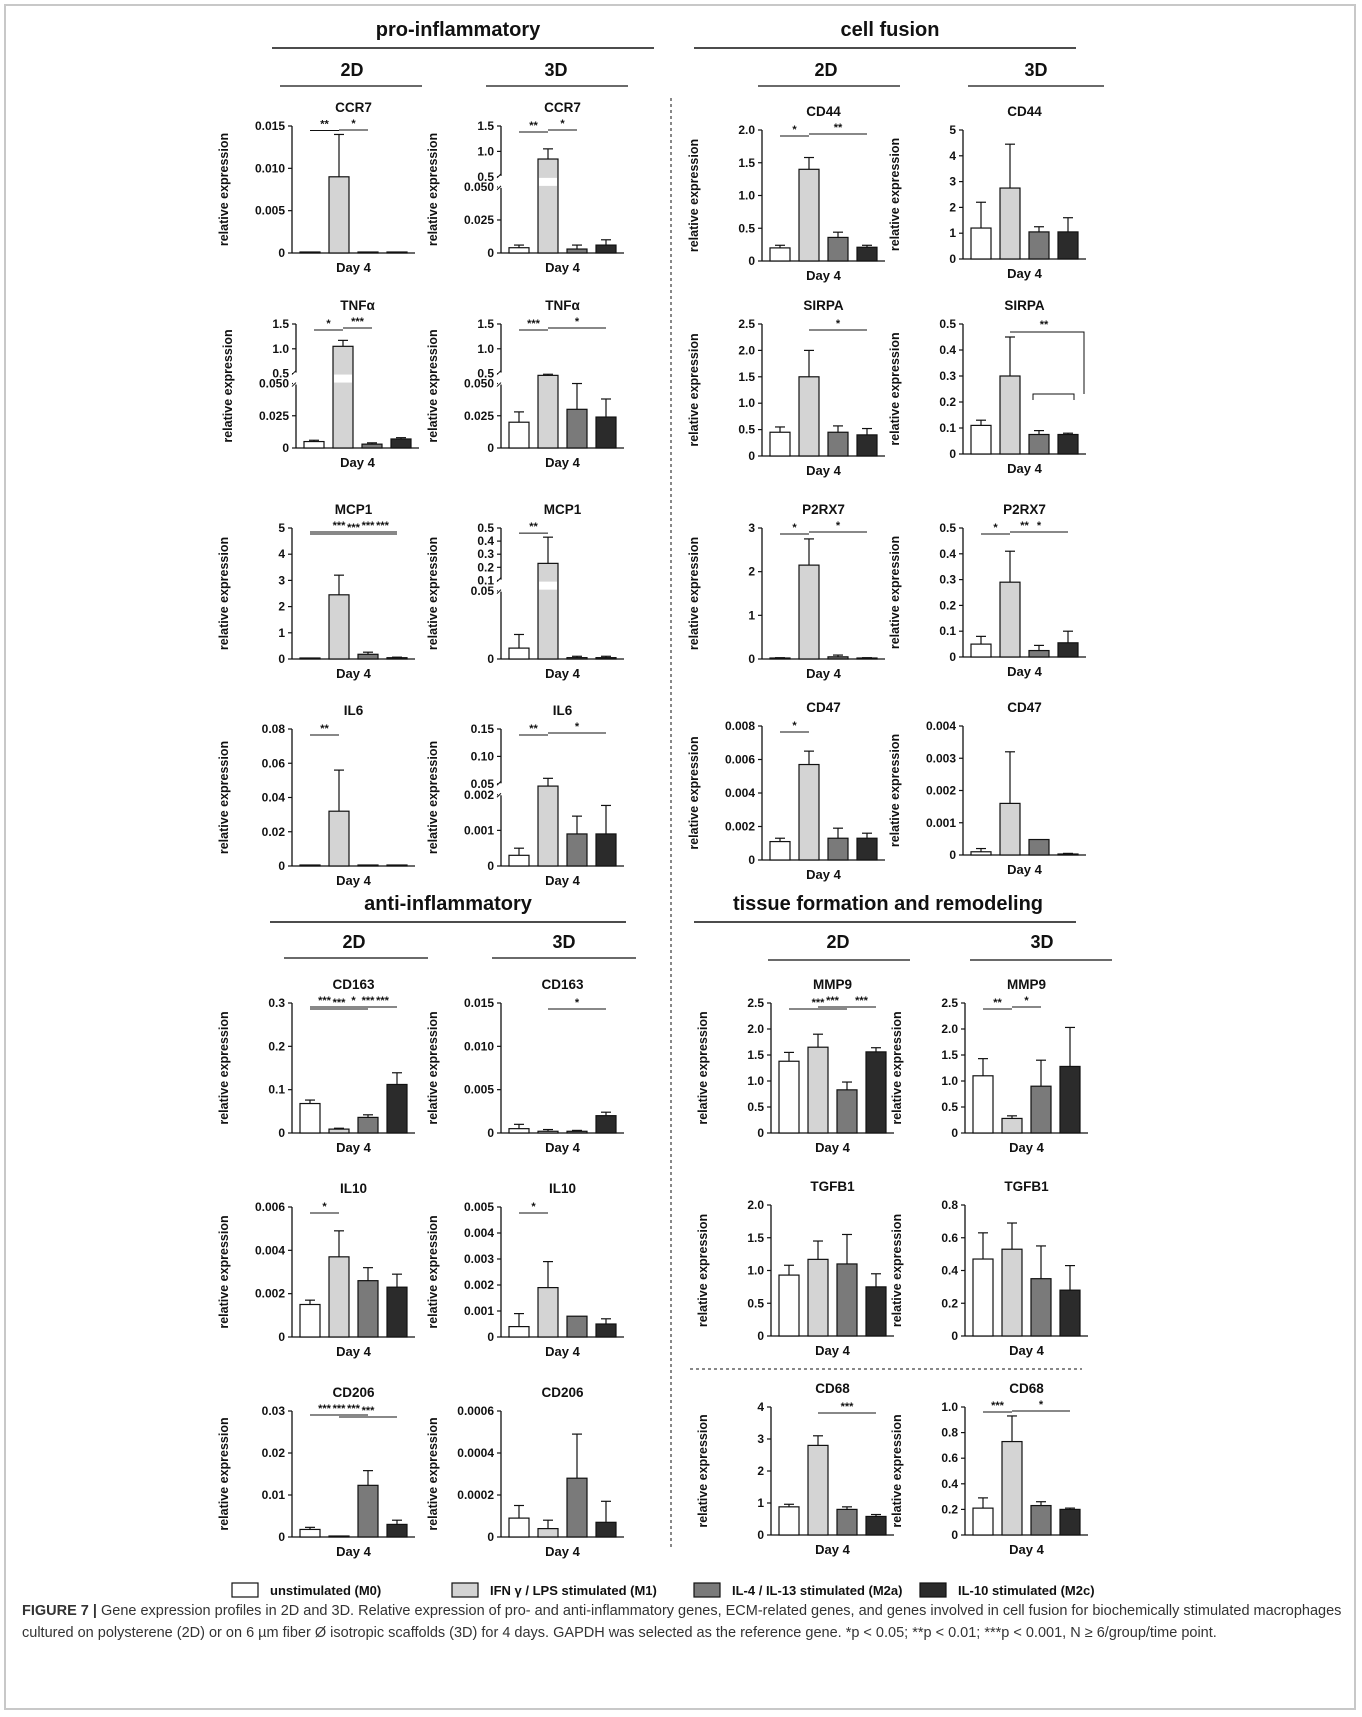  I want to click on y-tick-label: 0.002, so click(479, 1285).